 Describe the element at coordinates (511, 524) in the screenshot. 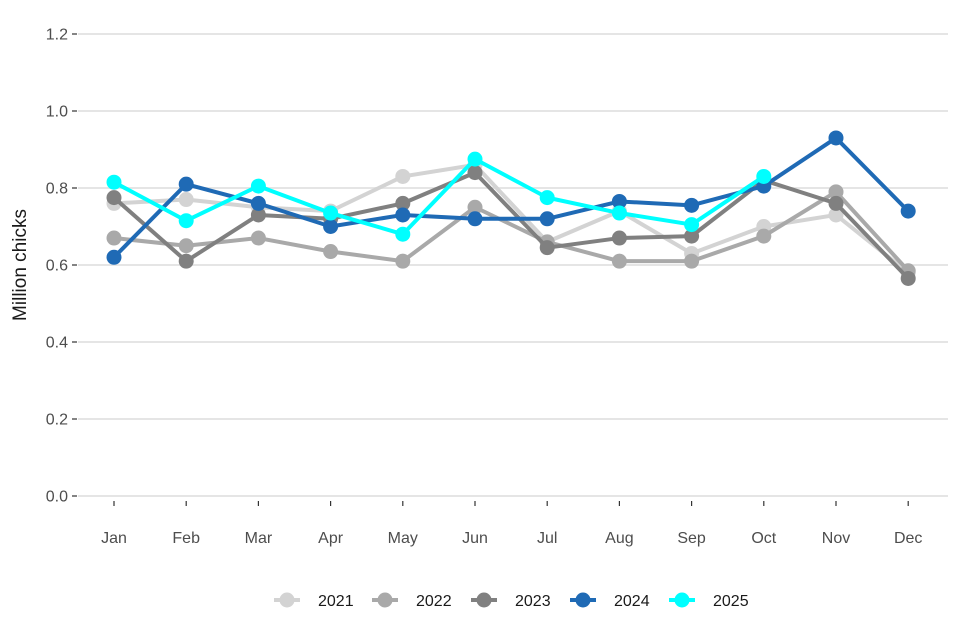

I see `x-axis: Jan Feb Mar Apr May Jun Jul Aug Sep Oct Nov Dec` at that location.